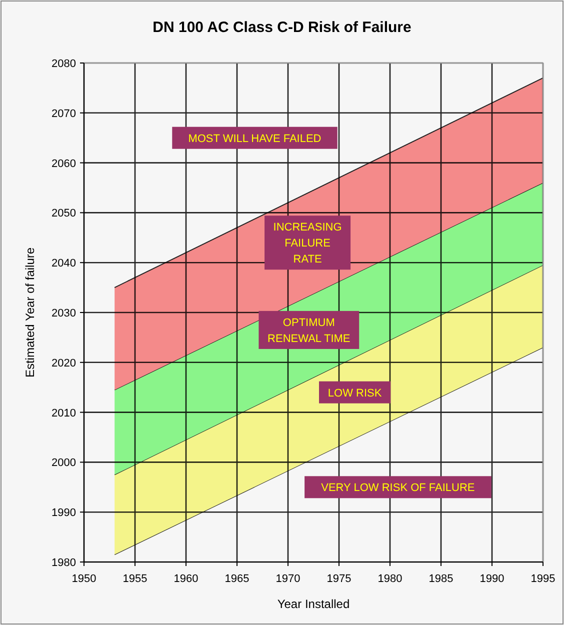 The image size is (564, 625). I want to click on x-tick-label: 1990, so click(492, 579).